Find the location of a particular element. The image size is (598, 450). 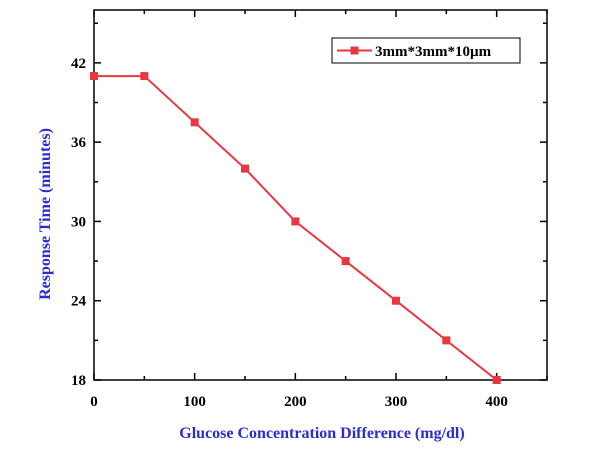

x-axis-title: Glucose Concentration Difference (mg/dl) is located at coordinates (321, 433).